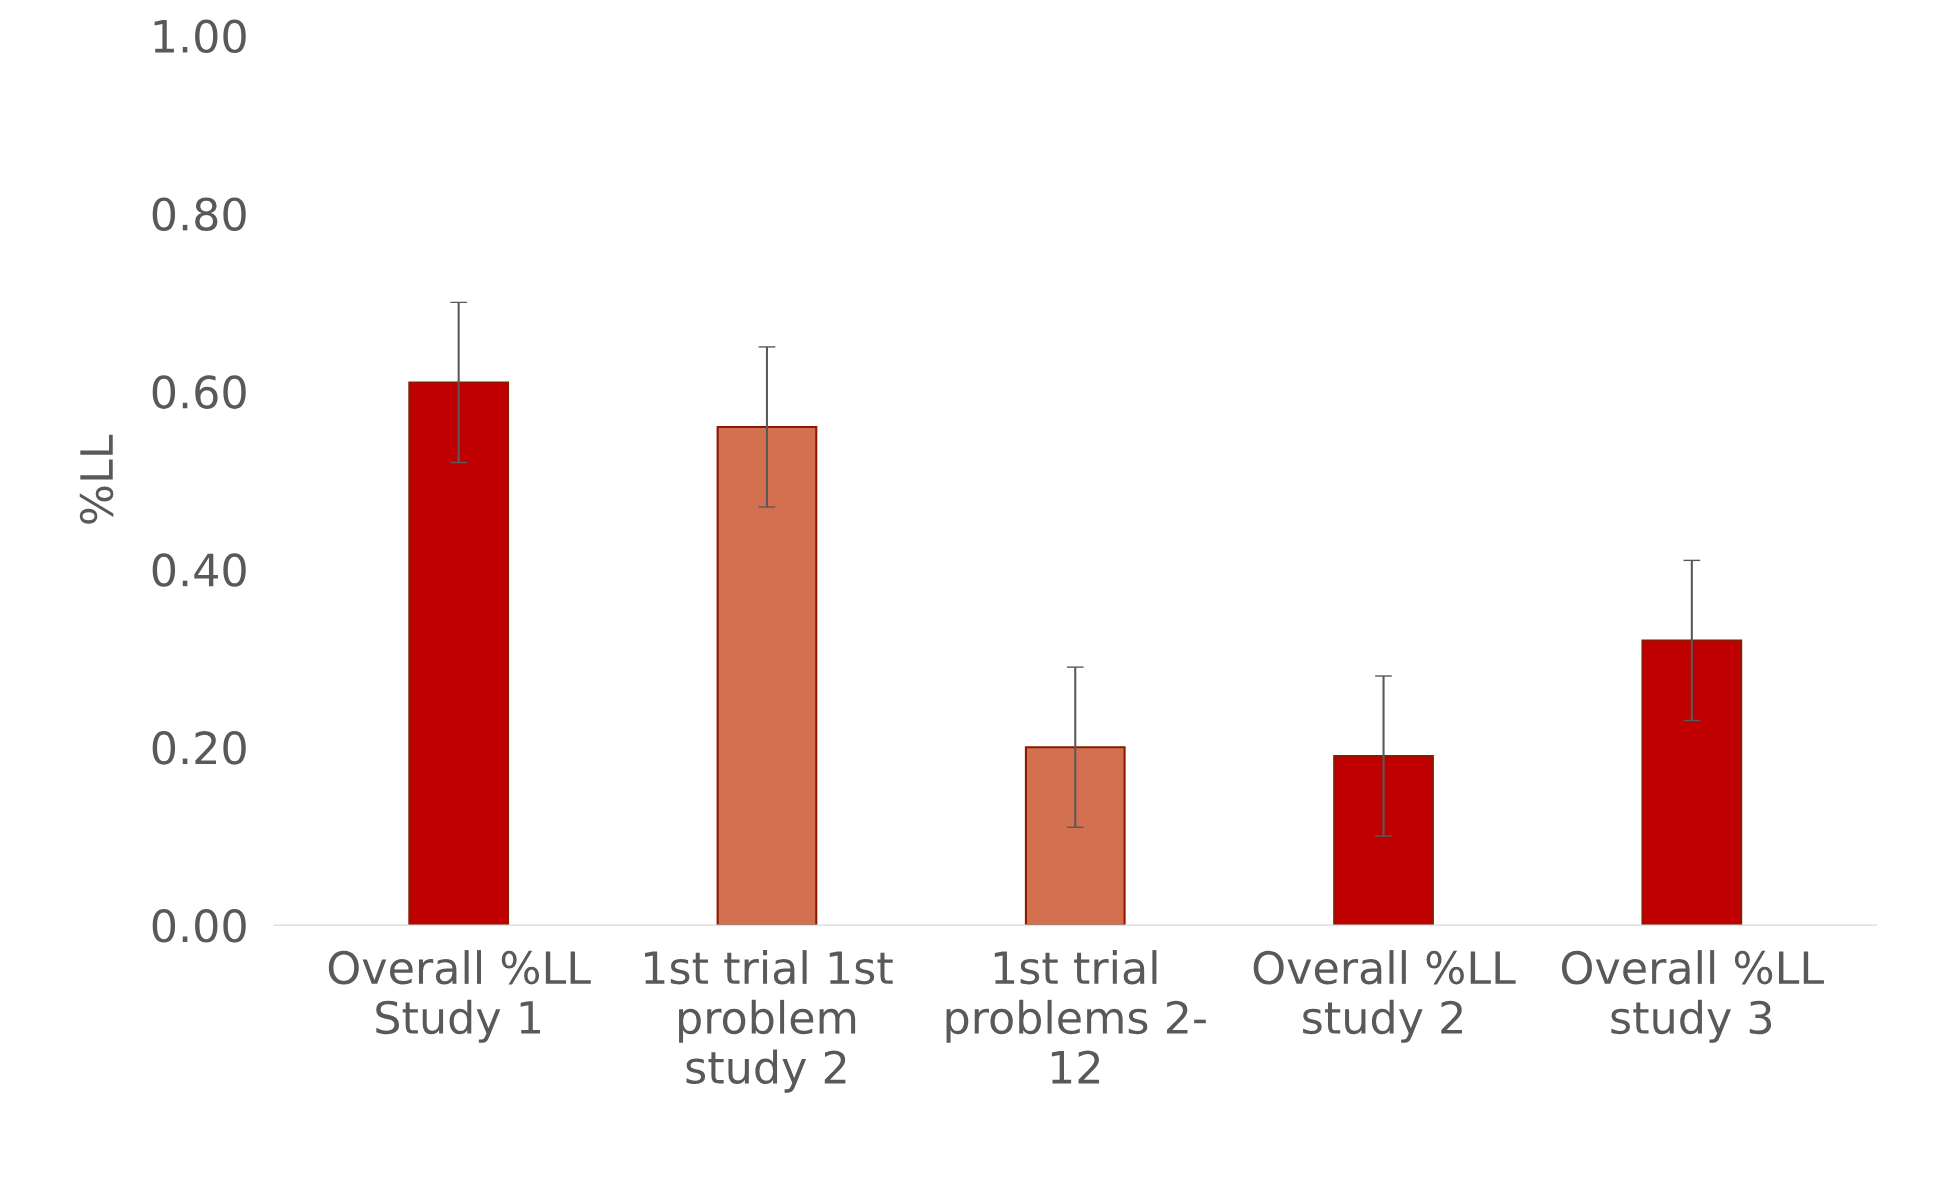 This screenshot has height=1186, width=1955. Describe the element at coordinates (1692, 996) in the screenshot. I see `x-tick-label: Overall %LL study 3` at that location.